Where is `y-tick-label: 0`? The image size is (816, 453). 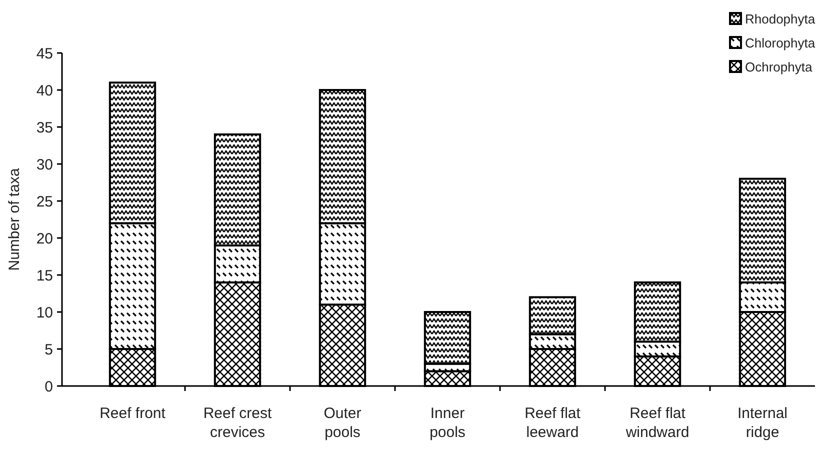
y-tick-label: 0 is located at coordinates (48, 387).